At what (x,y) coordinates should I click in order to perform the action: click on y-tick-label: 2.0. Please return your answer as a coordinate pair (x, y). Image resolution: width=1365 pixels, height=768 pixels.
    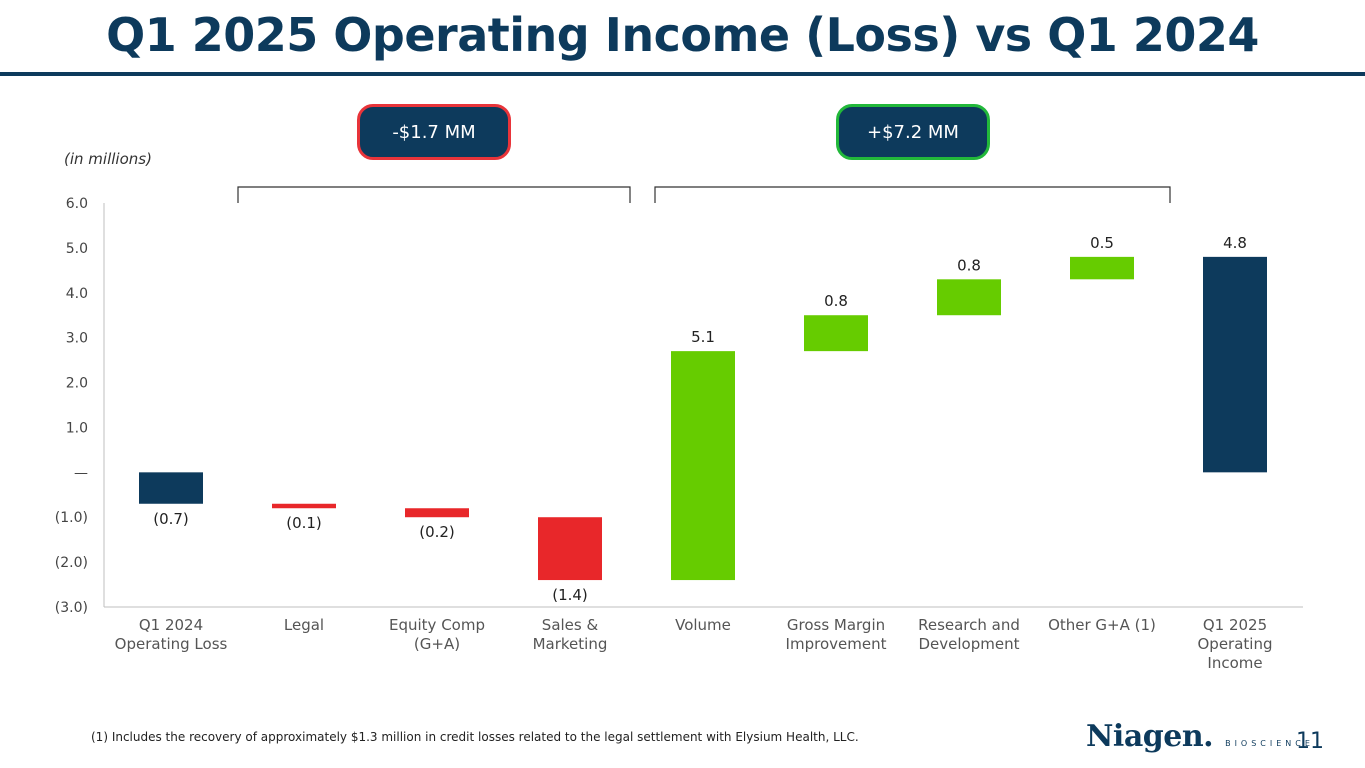
    Looking at the image, I should click on (77, 384).